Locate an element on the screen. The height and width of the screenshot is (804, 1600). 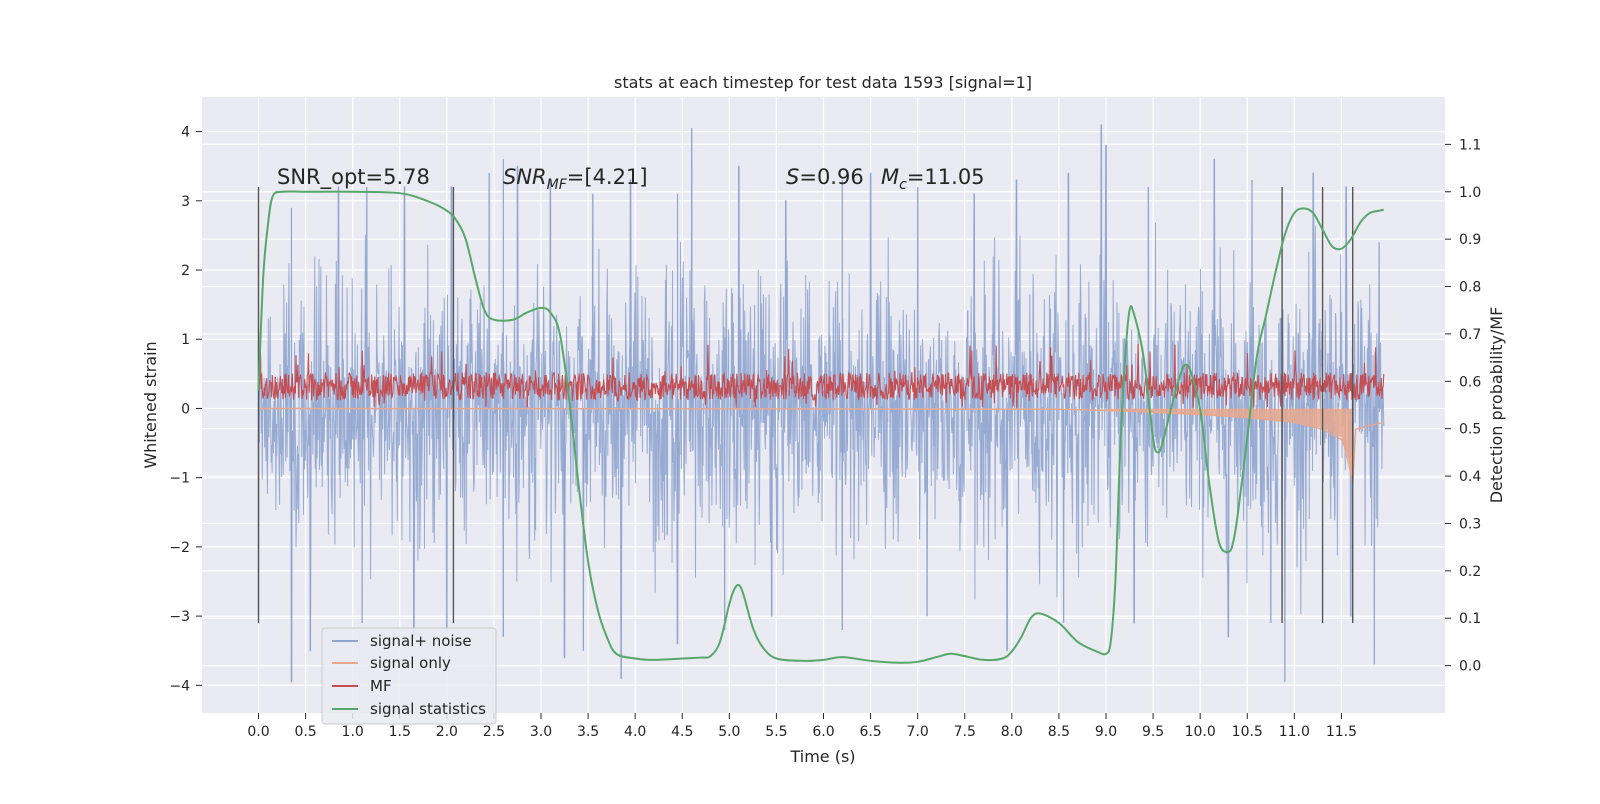
annotation-snr-mf: SNRMF=[4.21] is located at coordinates (575, 179).